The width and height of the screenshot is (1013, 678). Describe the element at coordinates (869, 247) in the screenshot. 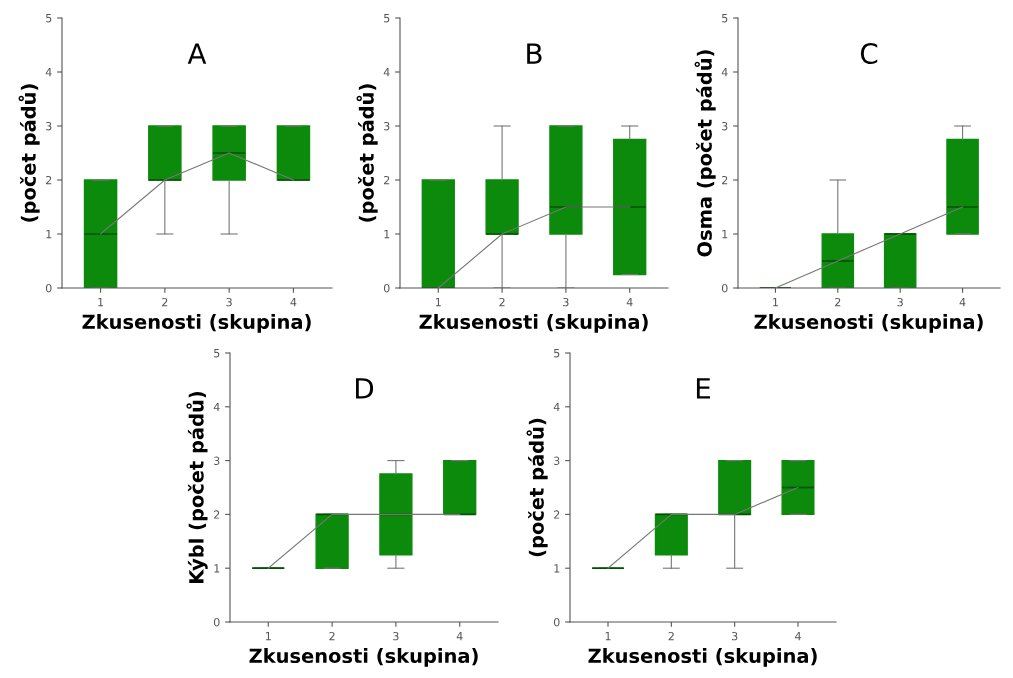

I see `line-series` at that location.